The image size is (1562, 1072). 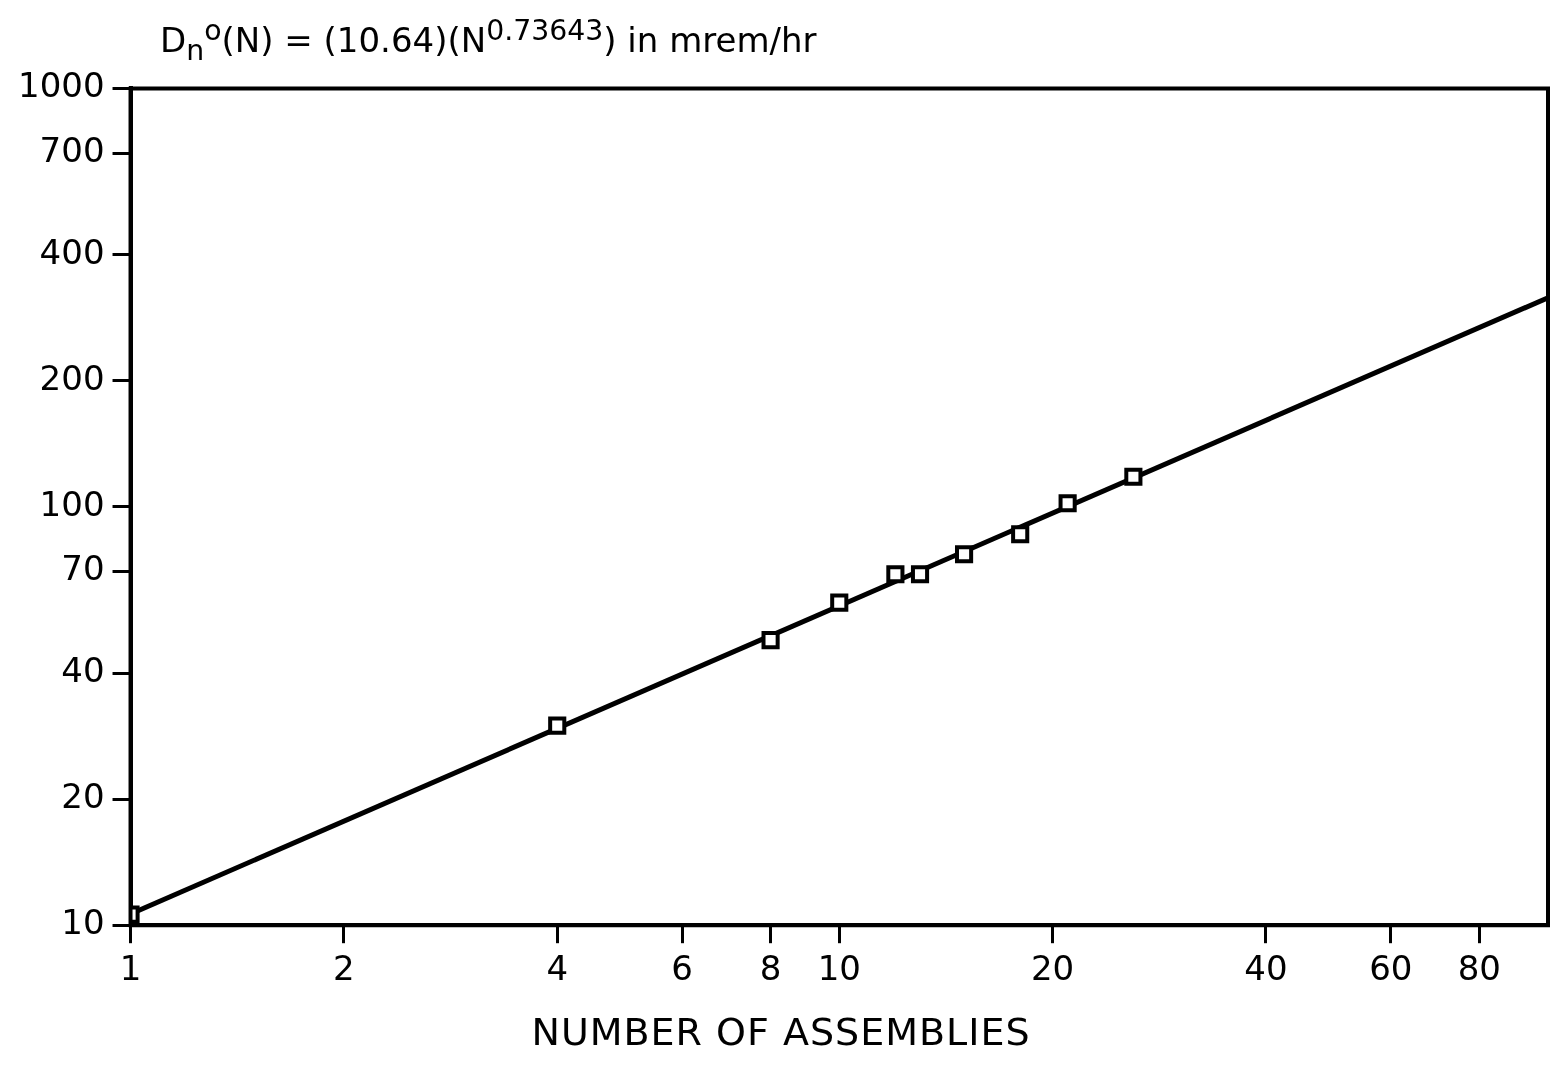 What do you see at coordinates (72, 503) in the screenshot?
I see `y-tick-label: 100` at bounding box center [72, 503].